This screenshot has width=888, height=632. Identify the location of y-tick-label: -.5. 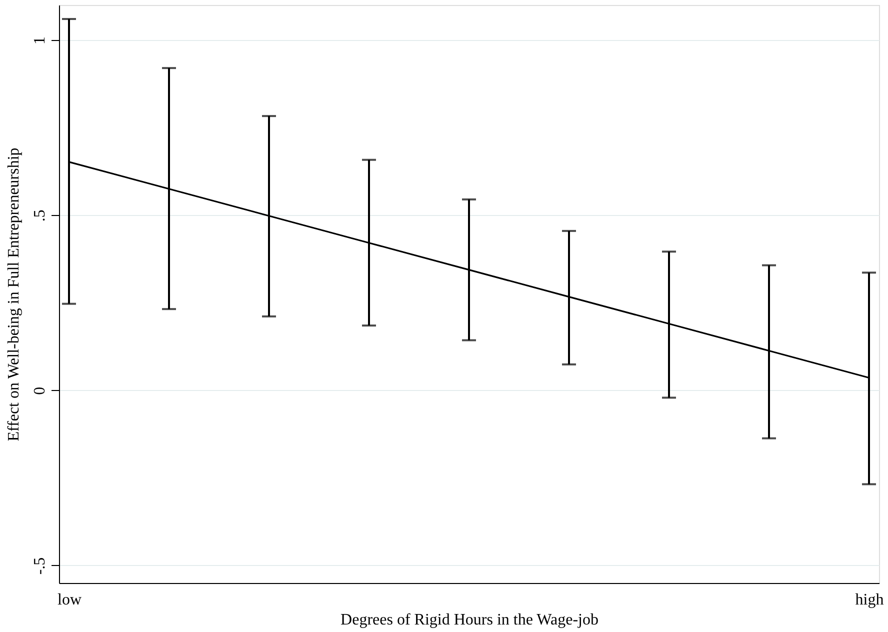
(40, 566).